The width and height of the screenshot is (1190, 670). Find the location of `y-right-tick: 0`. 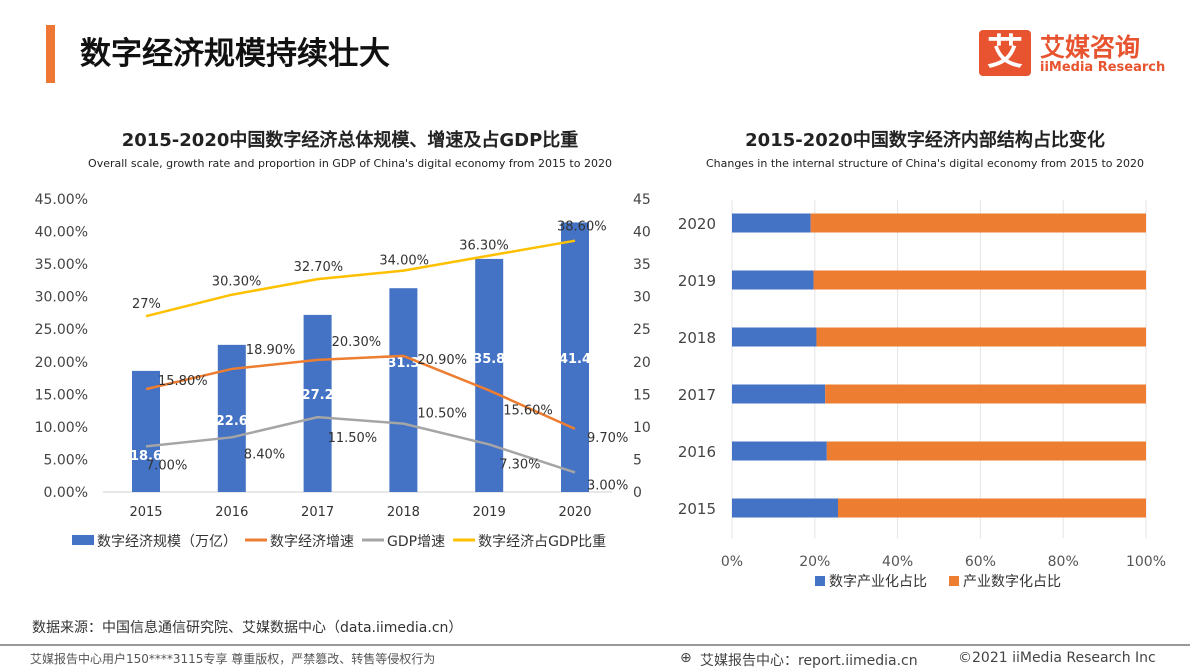

y-right-tick: 0 is located at coordinates (637, 493).